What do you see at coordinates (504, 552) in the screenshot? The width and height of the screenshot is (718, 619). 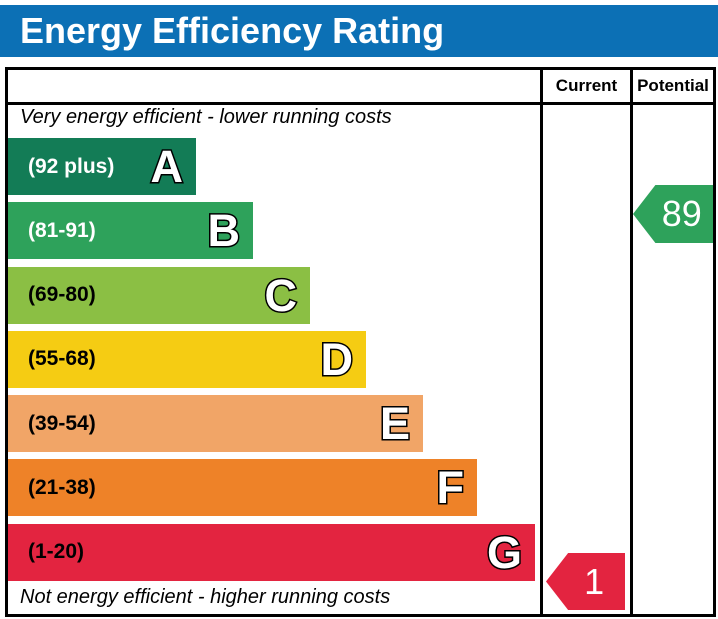 I see `band-letter: G` at bounding box center [504, 552].